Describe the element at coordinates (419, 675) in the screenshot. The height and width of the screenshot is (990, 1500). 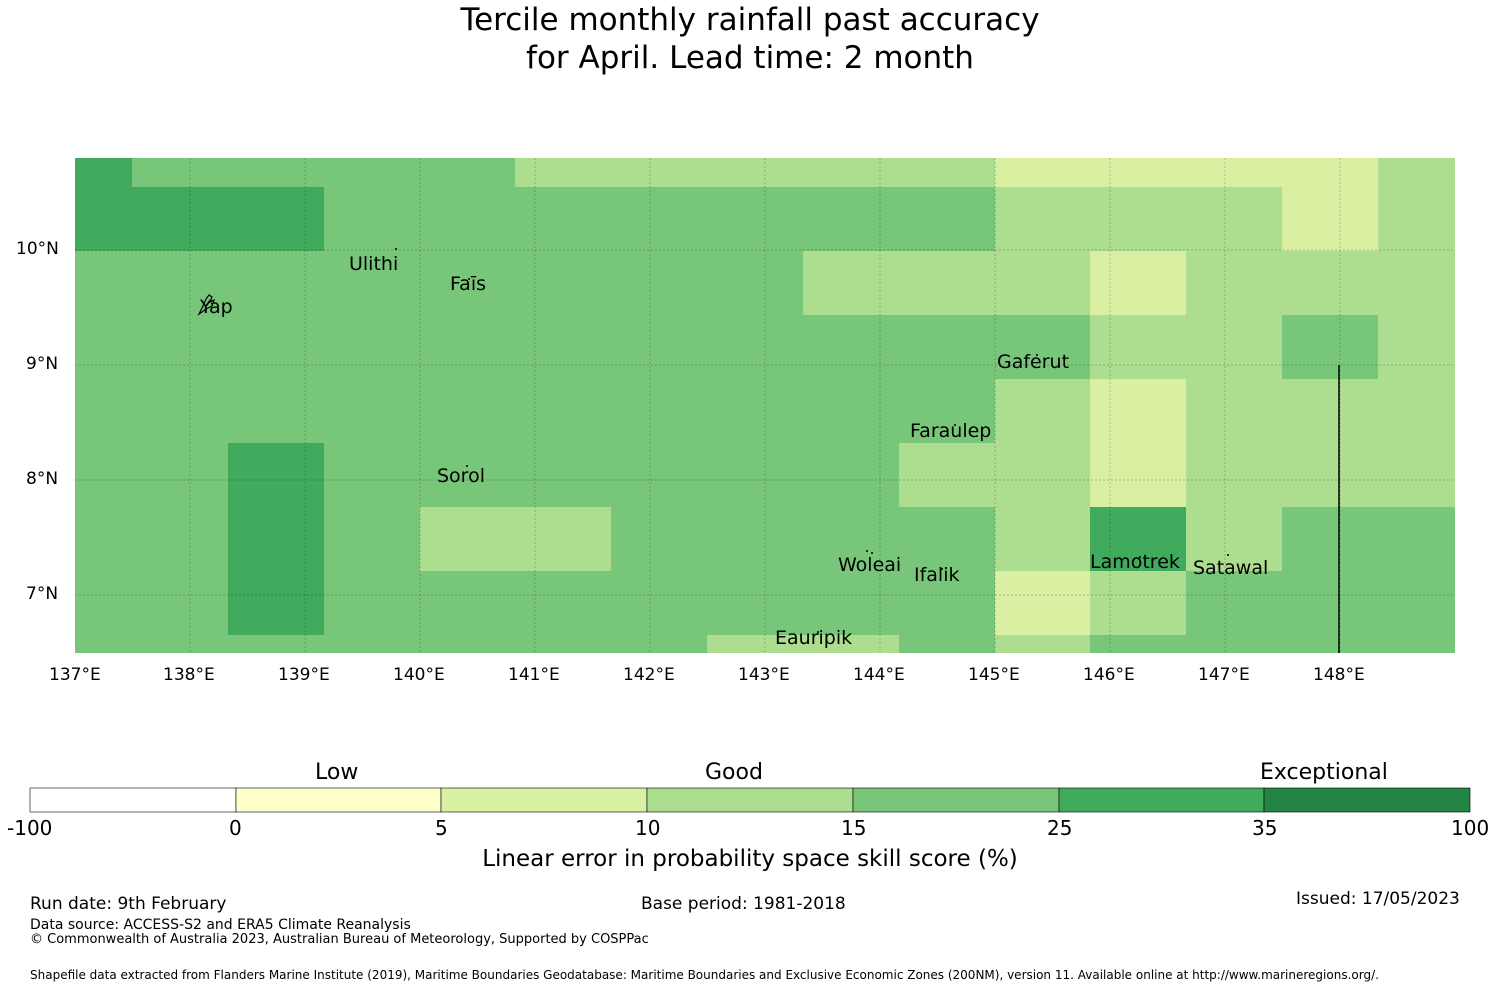
I see `lon-tick: 140°E` at that location.